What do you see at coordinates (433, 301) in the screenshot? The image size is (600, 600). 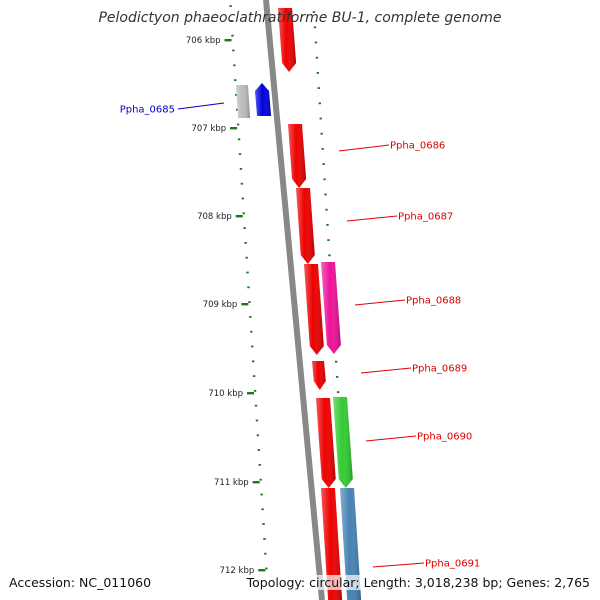 I see `gene-label-ppha_0688: Ppha_0688` at bounding box center [433, 301].